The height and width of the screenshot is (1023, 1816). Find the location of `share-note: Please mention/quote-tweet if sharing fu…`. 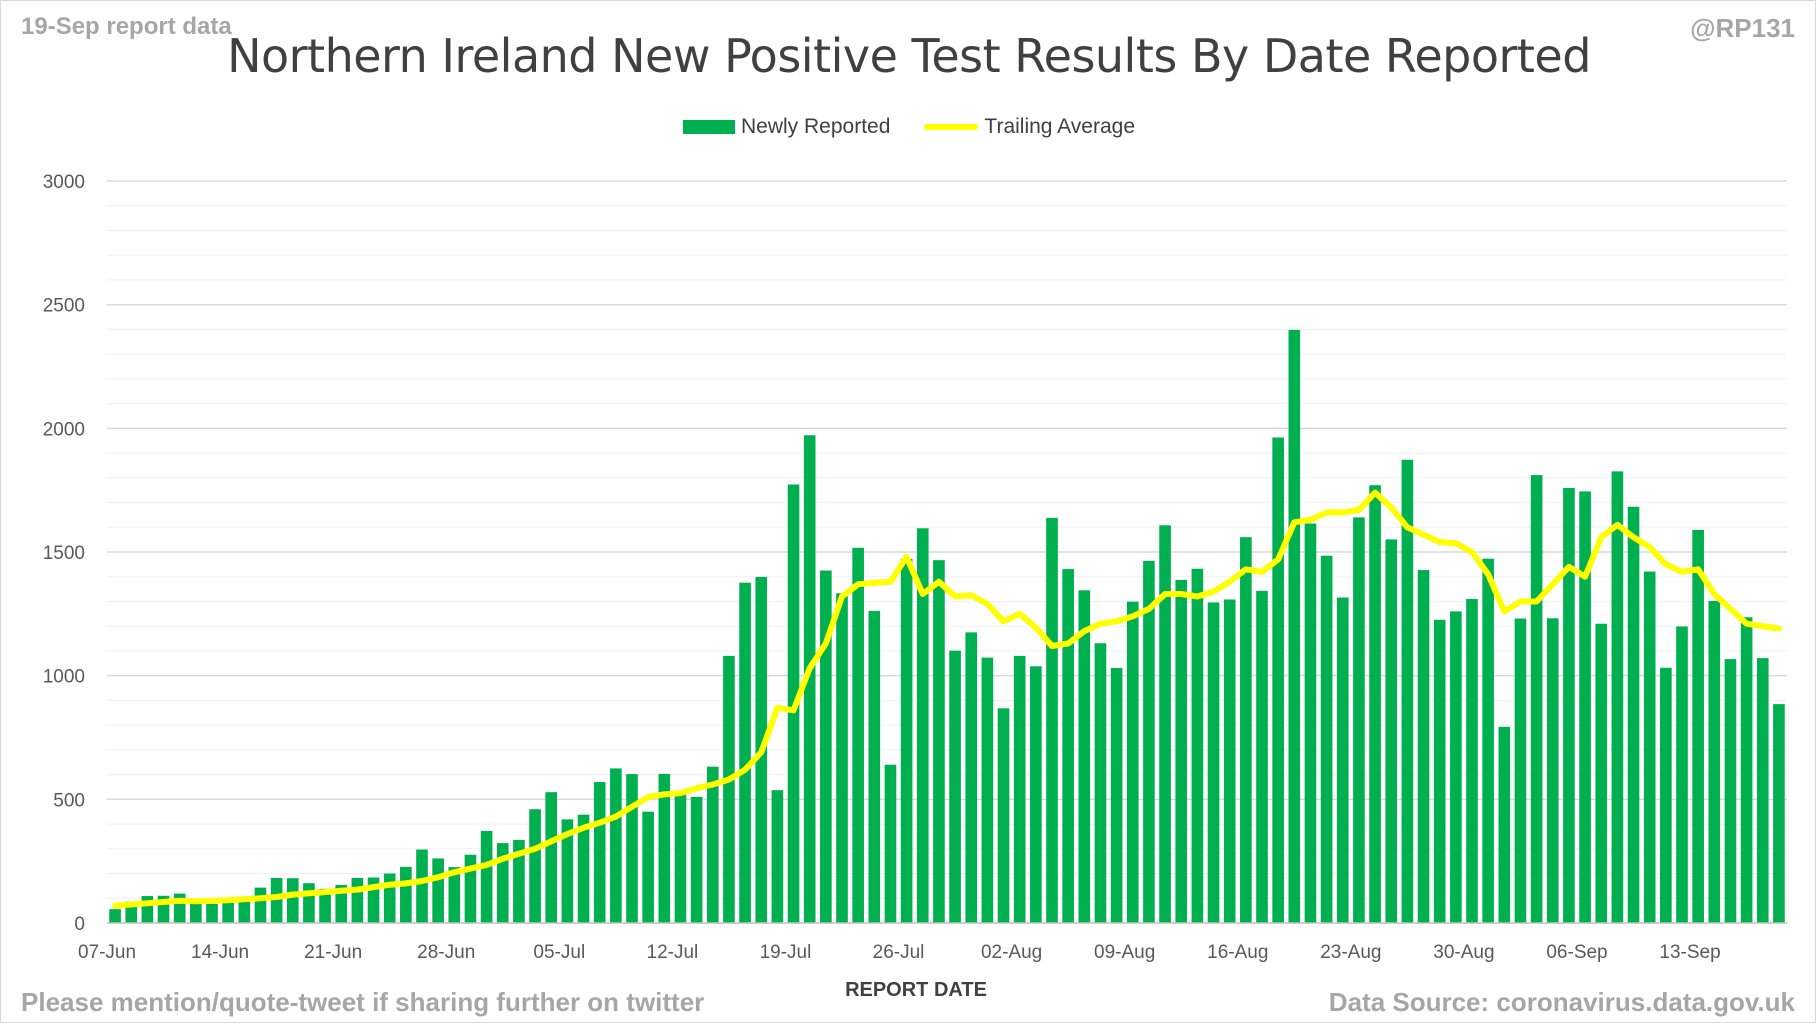

share-note: Please mention/quote-tweet if sharing fu… is located at coordinates (363, 1002).